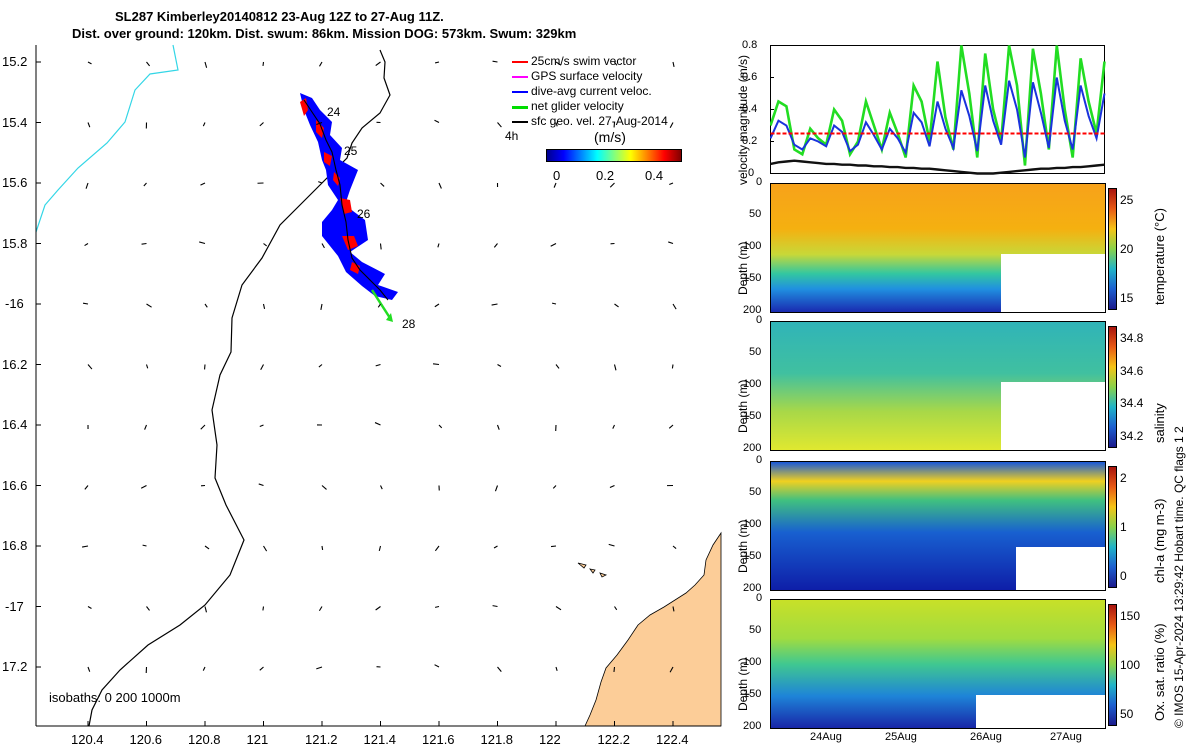 The height and width of the screenshot is (750, 1200). I want to click on colorbar-tick-label: 34.2, so click(1132, 436).